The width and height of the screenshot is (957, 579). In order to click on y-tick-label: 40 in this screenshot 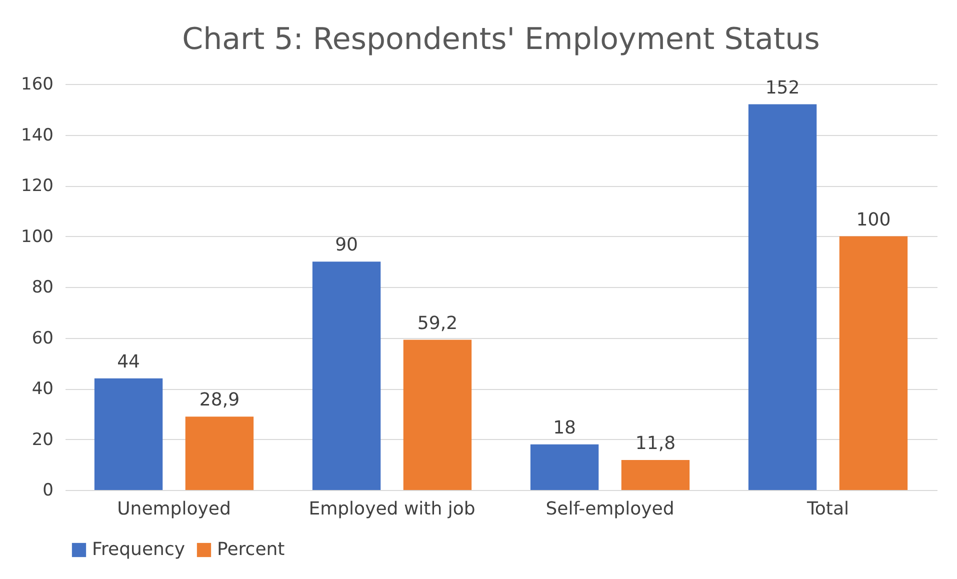, I will do `click(43, 389)`.